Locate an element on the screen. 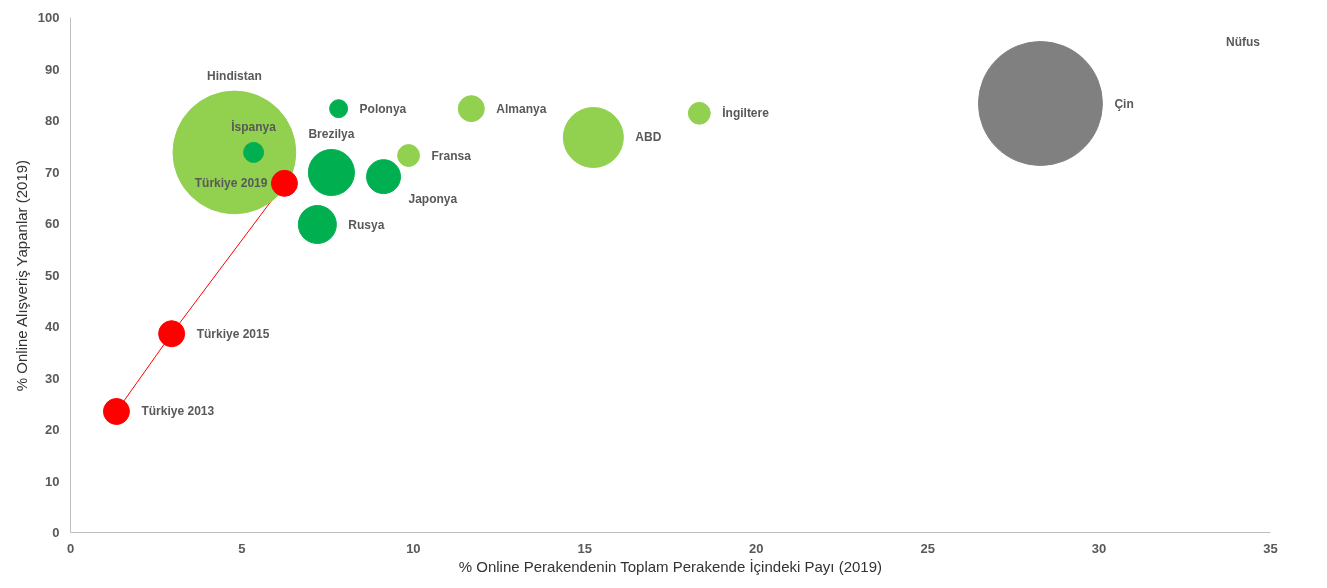 The width and height of the screenshot is (1327, 588). y-tick-label: 0 is located at coordinates (56, 532).